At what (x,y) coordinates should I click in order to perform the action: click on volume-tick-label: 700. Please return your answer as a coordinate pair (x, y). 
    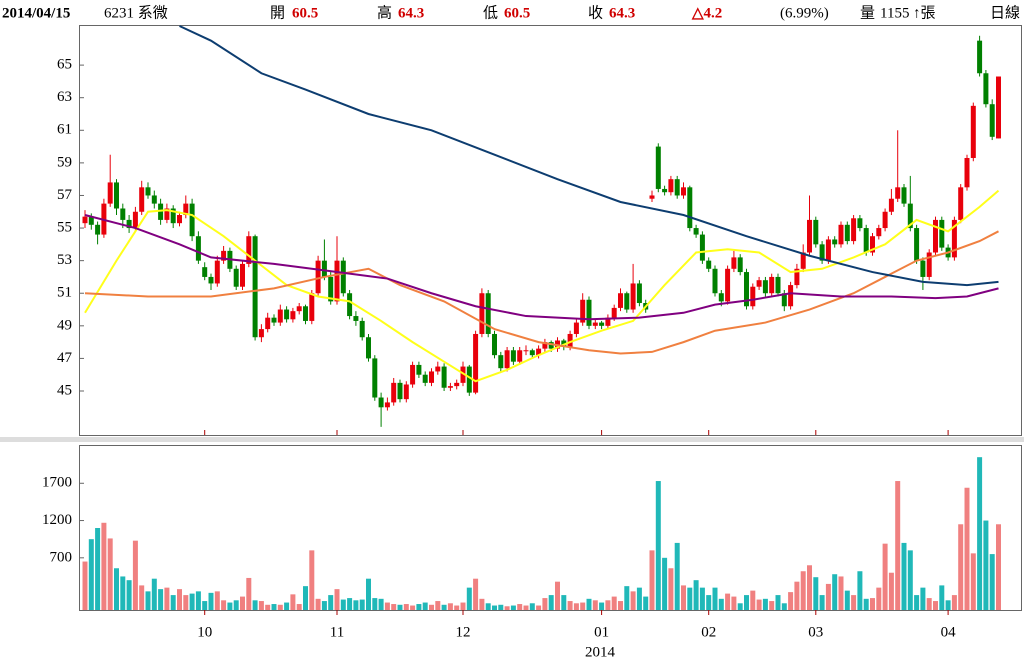
    Looking at the image, I should click on (61, 557).